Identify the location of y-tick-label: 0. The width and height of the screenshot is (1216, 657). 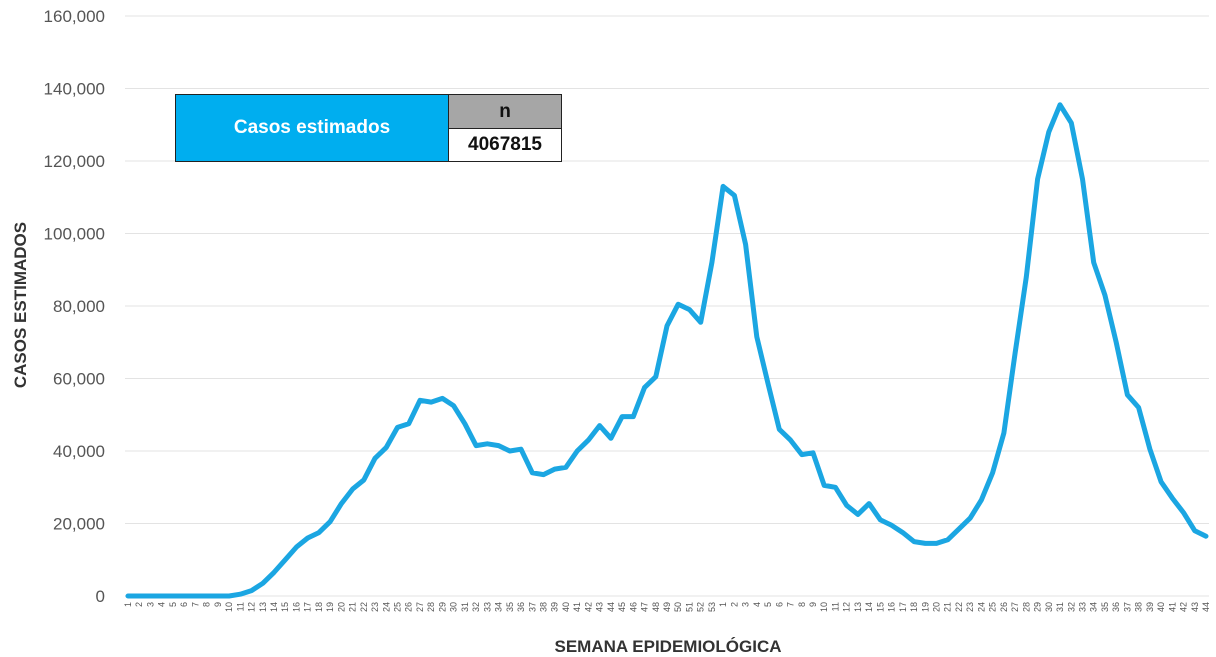
(100, 596).